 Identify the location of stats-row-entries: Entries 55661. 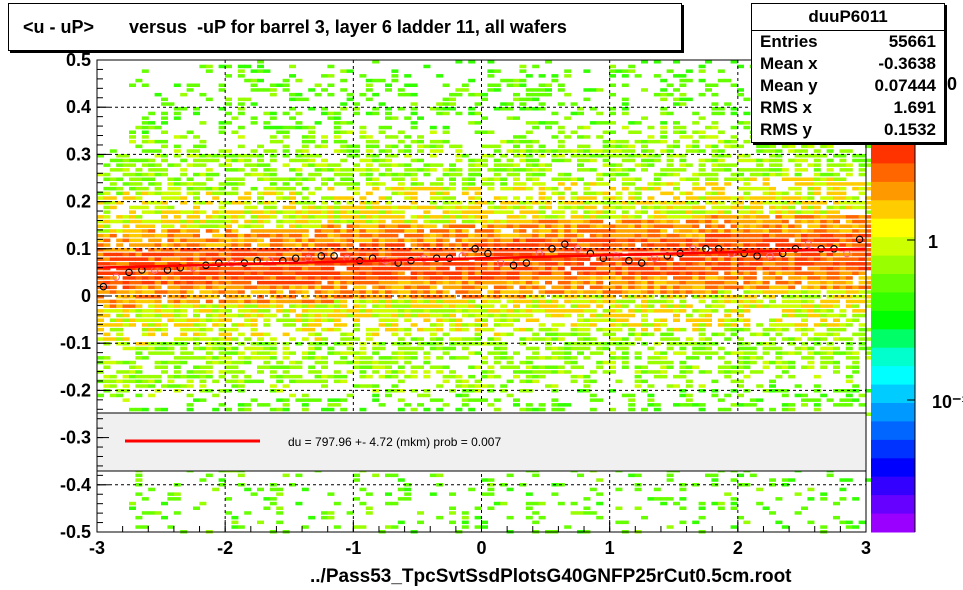
(848, 42).